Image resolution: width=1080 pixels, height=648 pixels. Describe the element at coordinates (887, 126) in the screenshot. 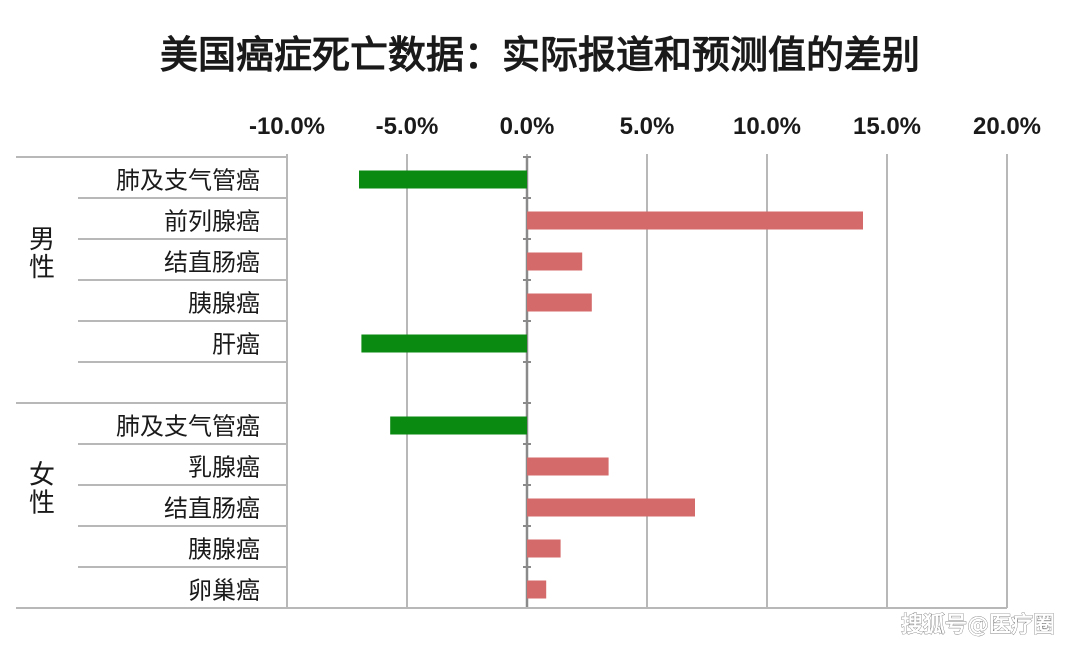

I see `x-tick-label: 15.0%` at that location.